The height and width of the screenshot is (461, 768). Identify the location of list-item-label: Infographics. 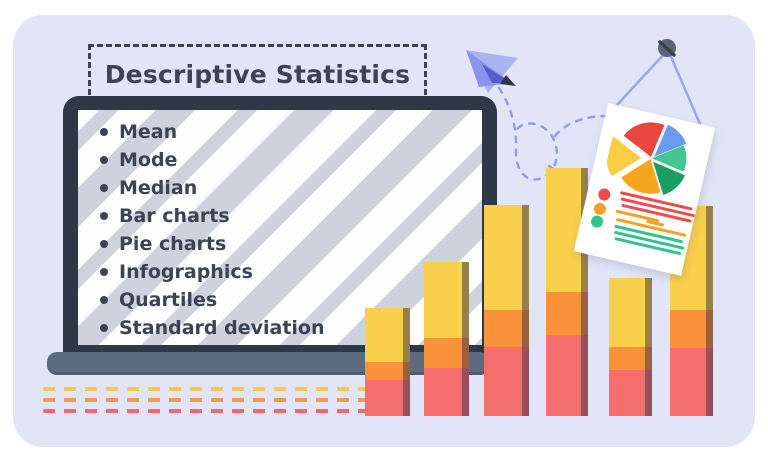
(186, 272).